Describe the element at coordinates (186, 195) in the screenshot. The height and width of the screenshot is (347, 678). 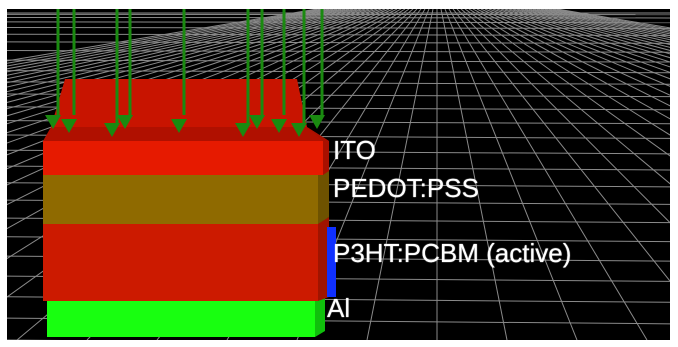
I see `pedot-layer` at that location.